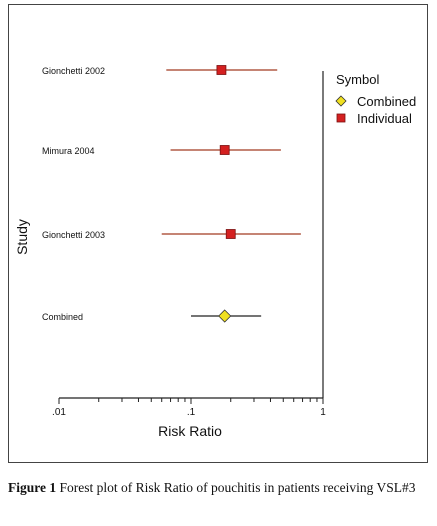  What do you see at coordinates (68, 151) in the screenshot?
I see `study-label: Mimura 2004` at bounding box center [68, 151].